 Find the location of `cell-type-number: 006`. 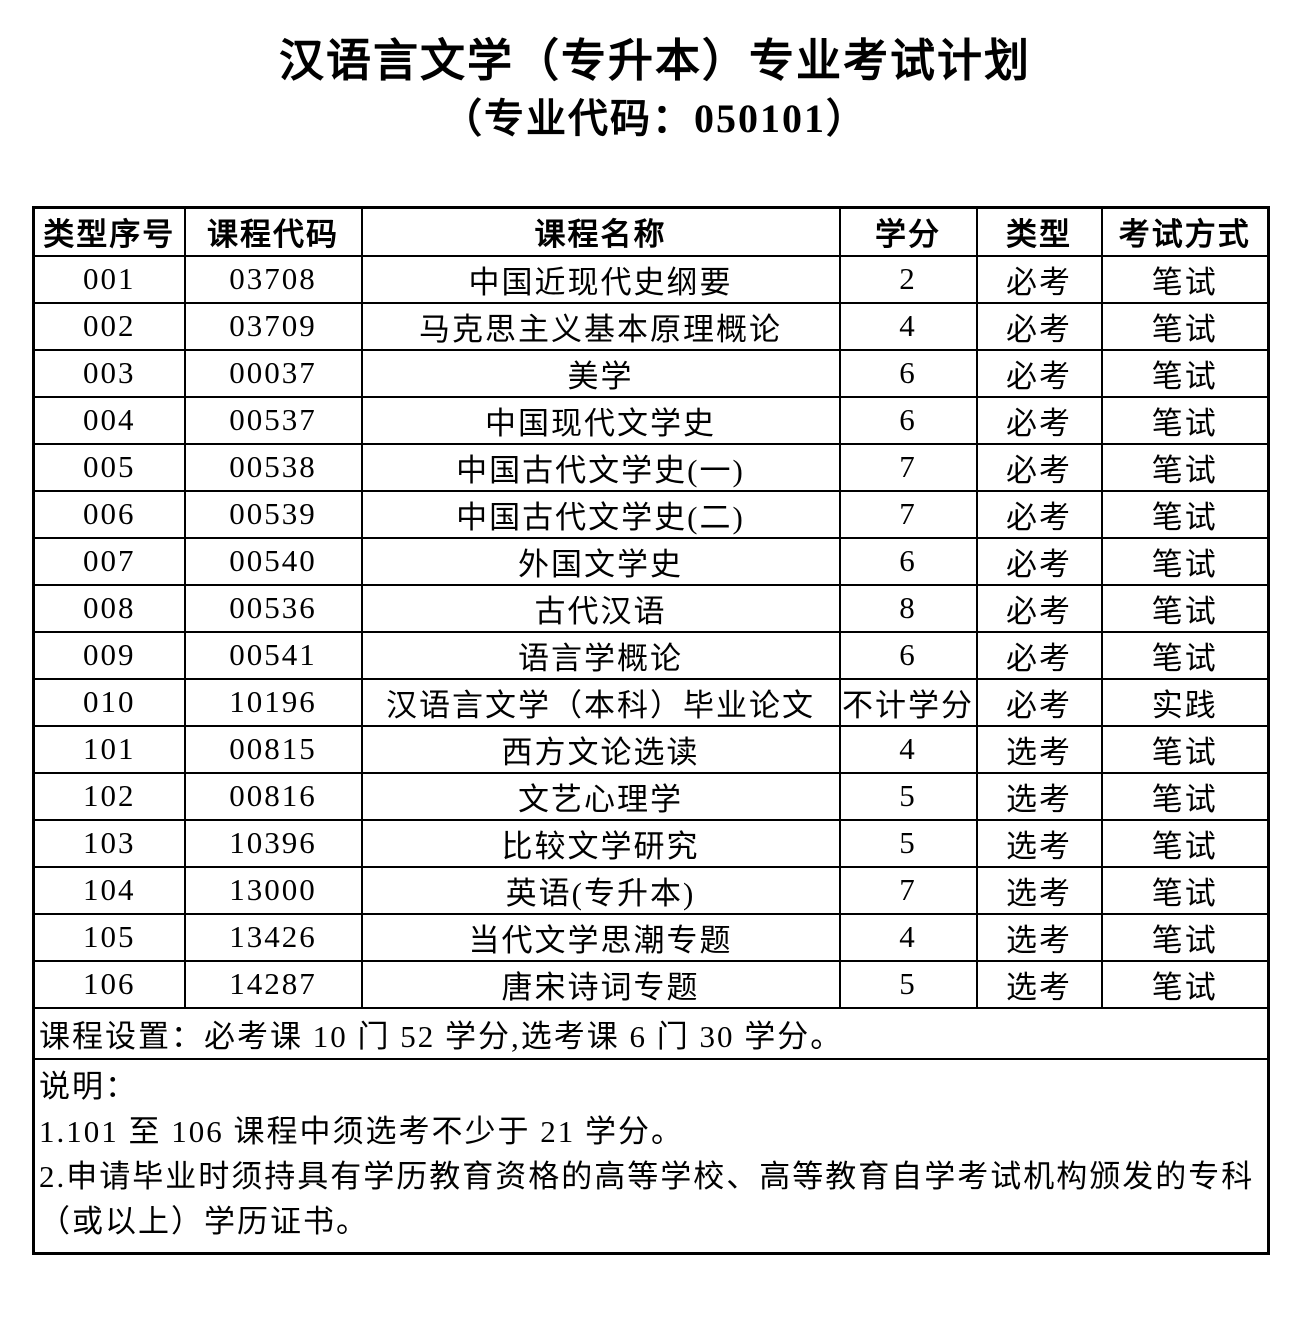

cell-type-number: 006 is located at coordinates (109, 514).